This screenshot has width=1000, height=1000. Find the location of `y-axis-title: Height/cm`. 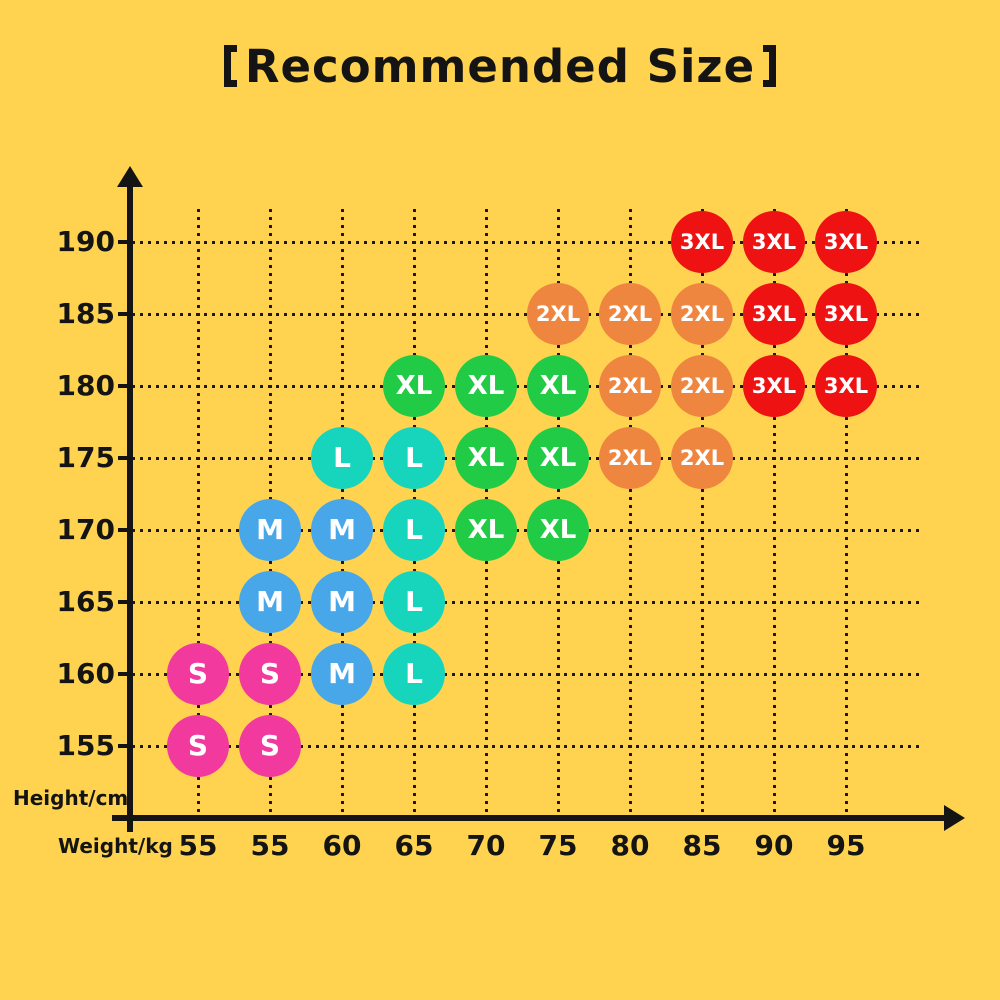

y-axis-title: Height/cm is located at coordinates (71, 798).